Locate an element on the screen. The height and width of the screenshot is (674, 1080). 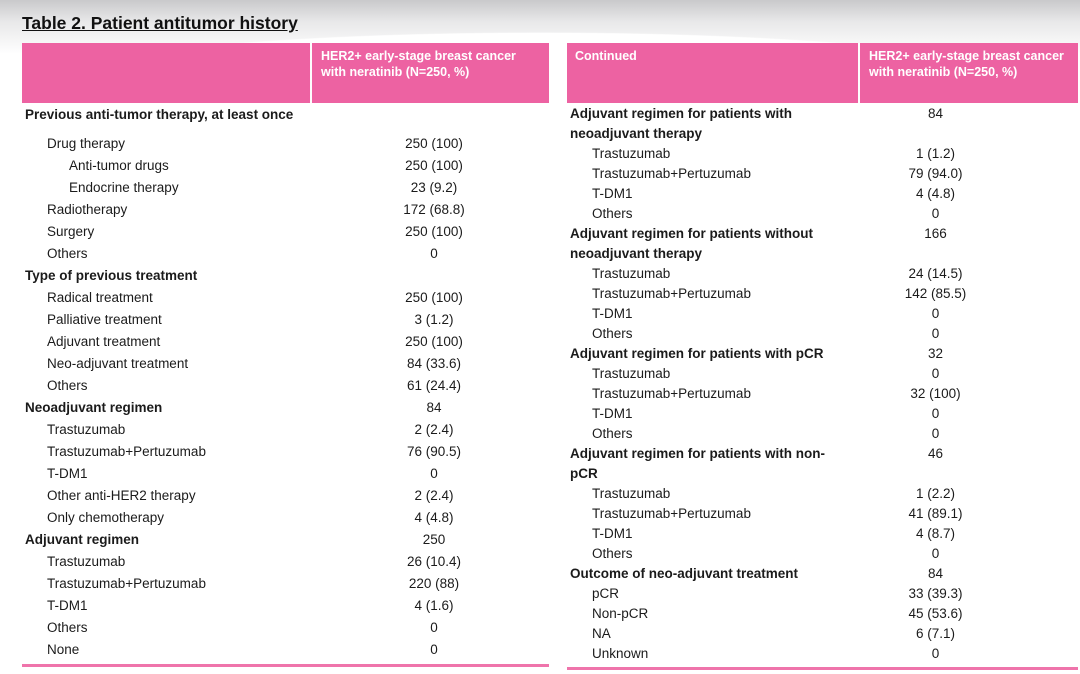
row-value: 4 (4.8) is located at coordinates (935, 193).